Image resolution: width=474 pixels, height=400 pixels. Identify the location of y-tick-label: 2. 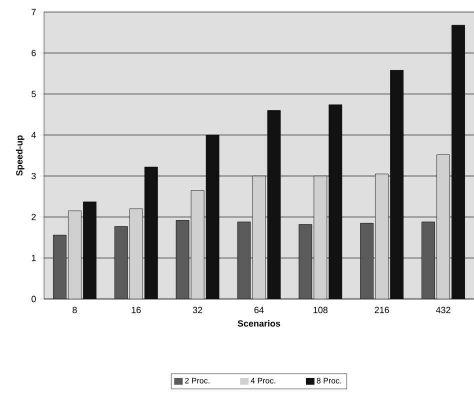
(34, 217).